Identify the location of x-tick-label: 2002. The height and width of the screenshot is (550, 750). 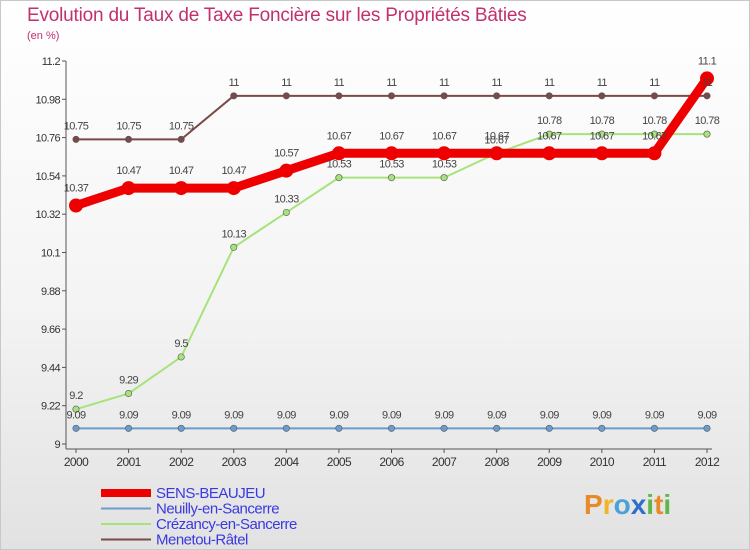
(181, 462).